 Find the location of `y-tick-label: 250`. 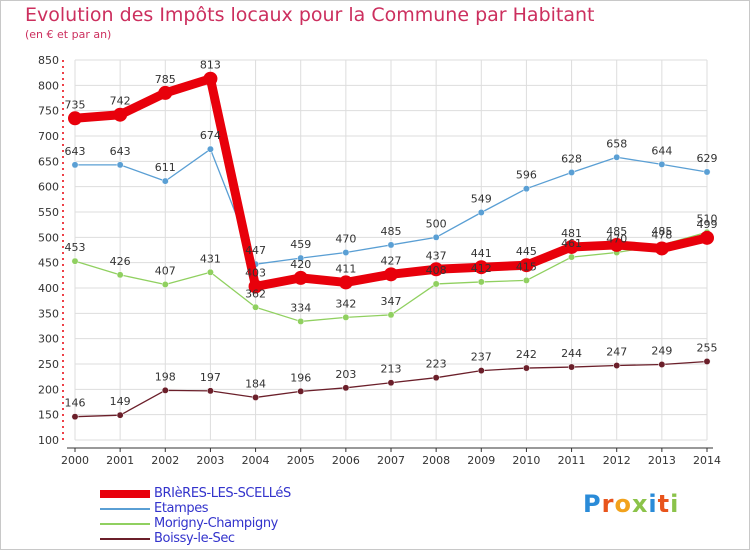

y-tick-label: 250 is located at coordinates (48, 364).